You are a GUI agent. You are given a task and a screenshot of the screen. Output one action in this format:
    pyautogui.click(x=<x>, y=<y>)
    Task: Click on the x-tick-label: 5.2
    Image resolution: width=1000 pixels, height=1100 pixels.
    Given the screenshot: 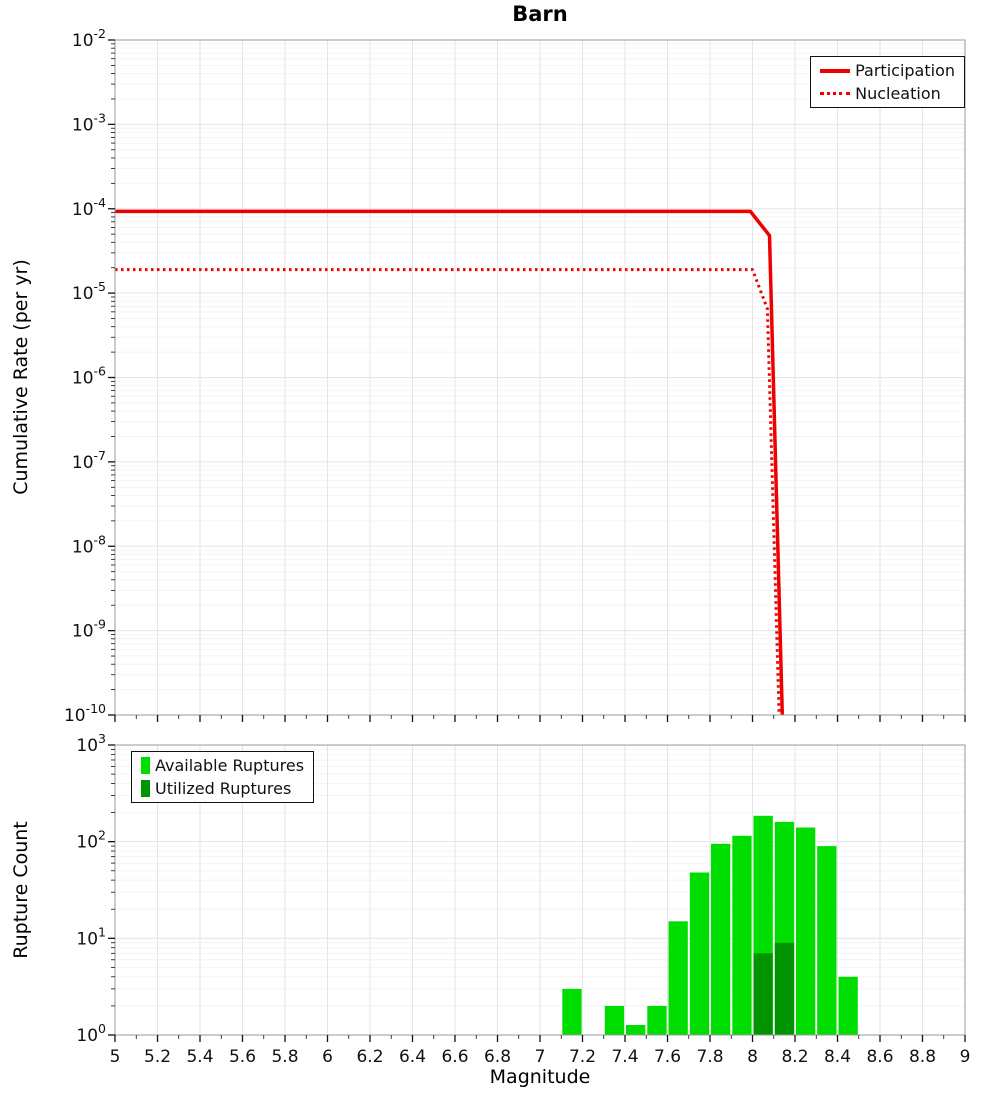 What is the action you would take?
    pyautogui.click(x=157, y=1057)
    